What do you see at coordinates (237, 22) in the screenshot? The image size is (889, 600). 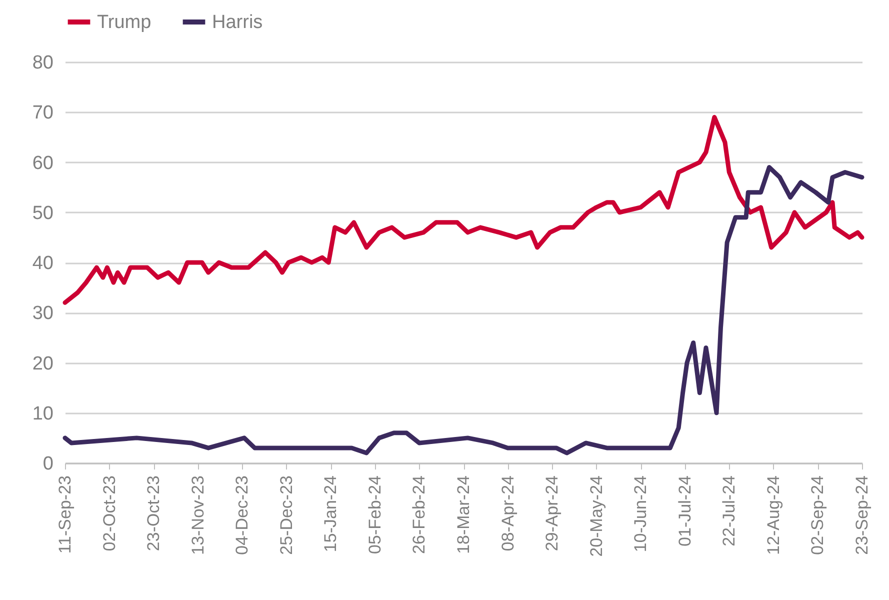 I see `legend-label: Harris` at bounding box center [237, 22].